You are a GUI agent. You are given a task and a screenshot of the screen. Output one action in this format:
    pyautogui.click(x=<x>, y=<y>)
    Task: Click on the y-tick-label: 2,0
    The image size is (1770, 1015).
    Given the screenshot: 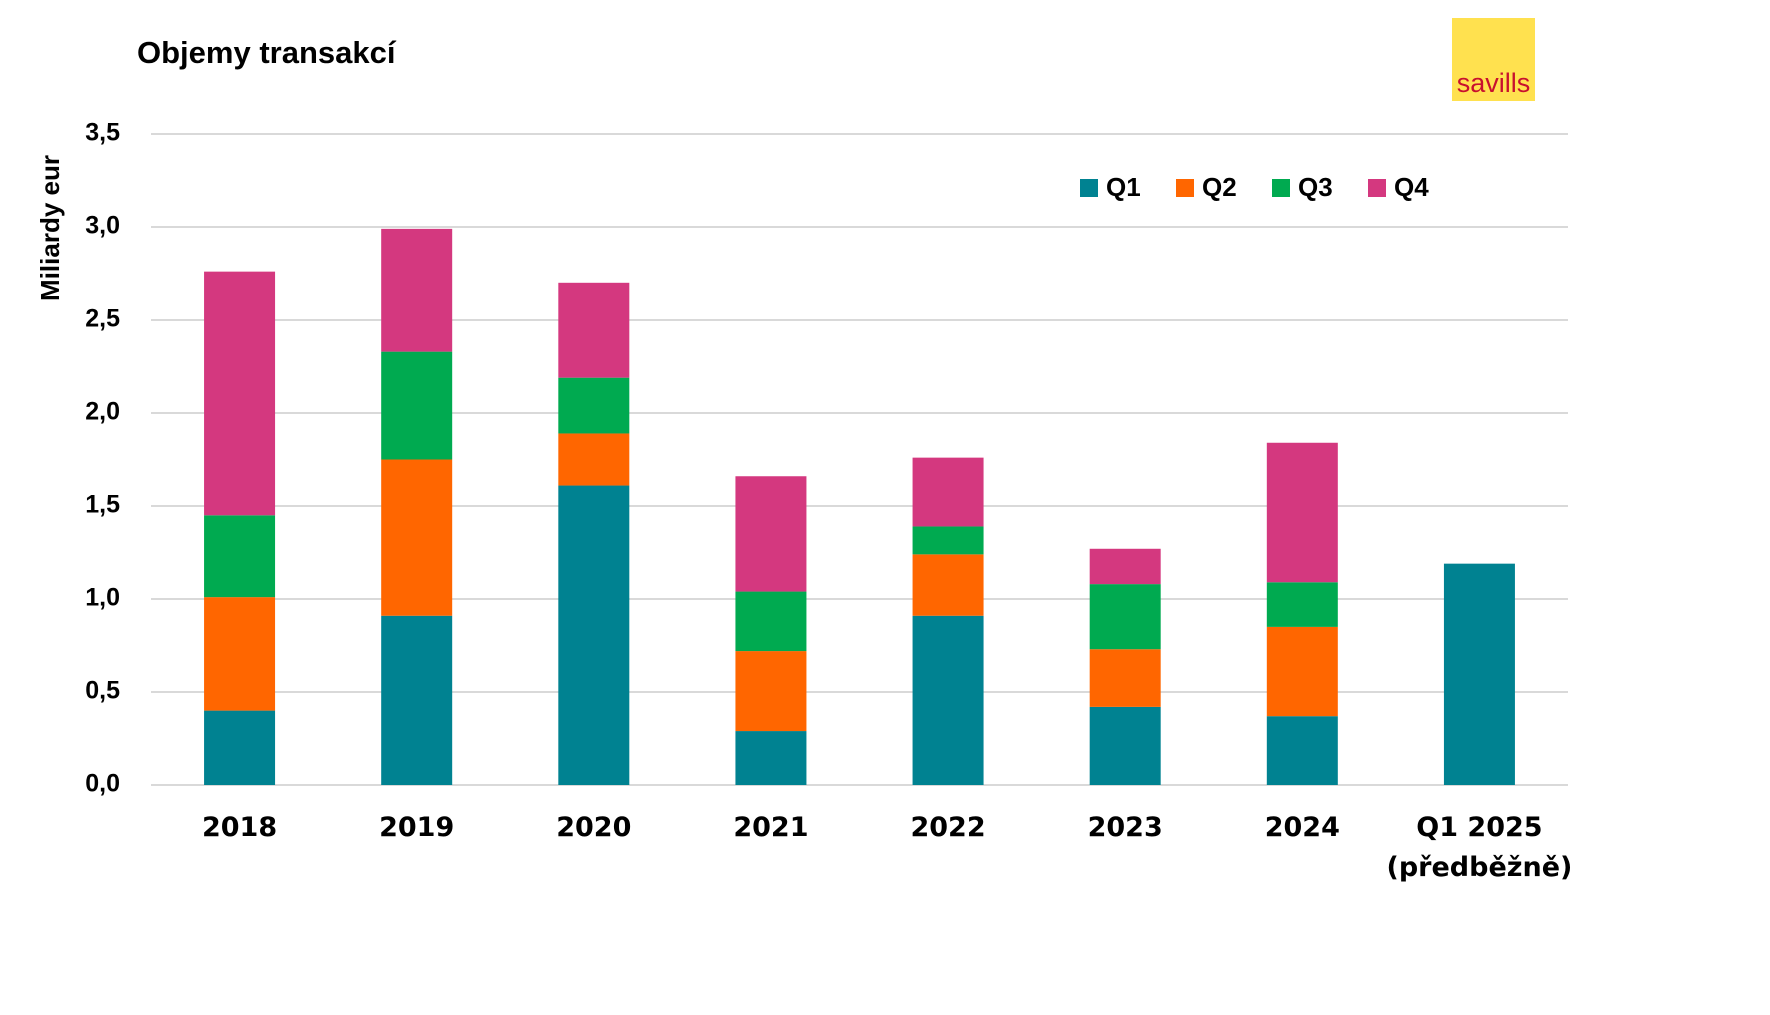 What is the action you would take?
    pyautogui.click(x=102, y=412)
    